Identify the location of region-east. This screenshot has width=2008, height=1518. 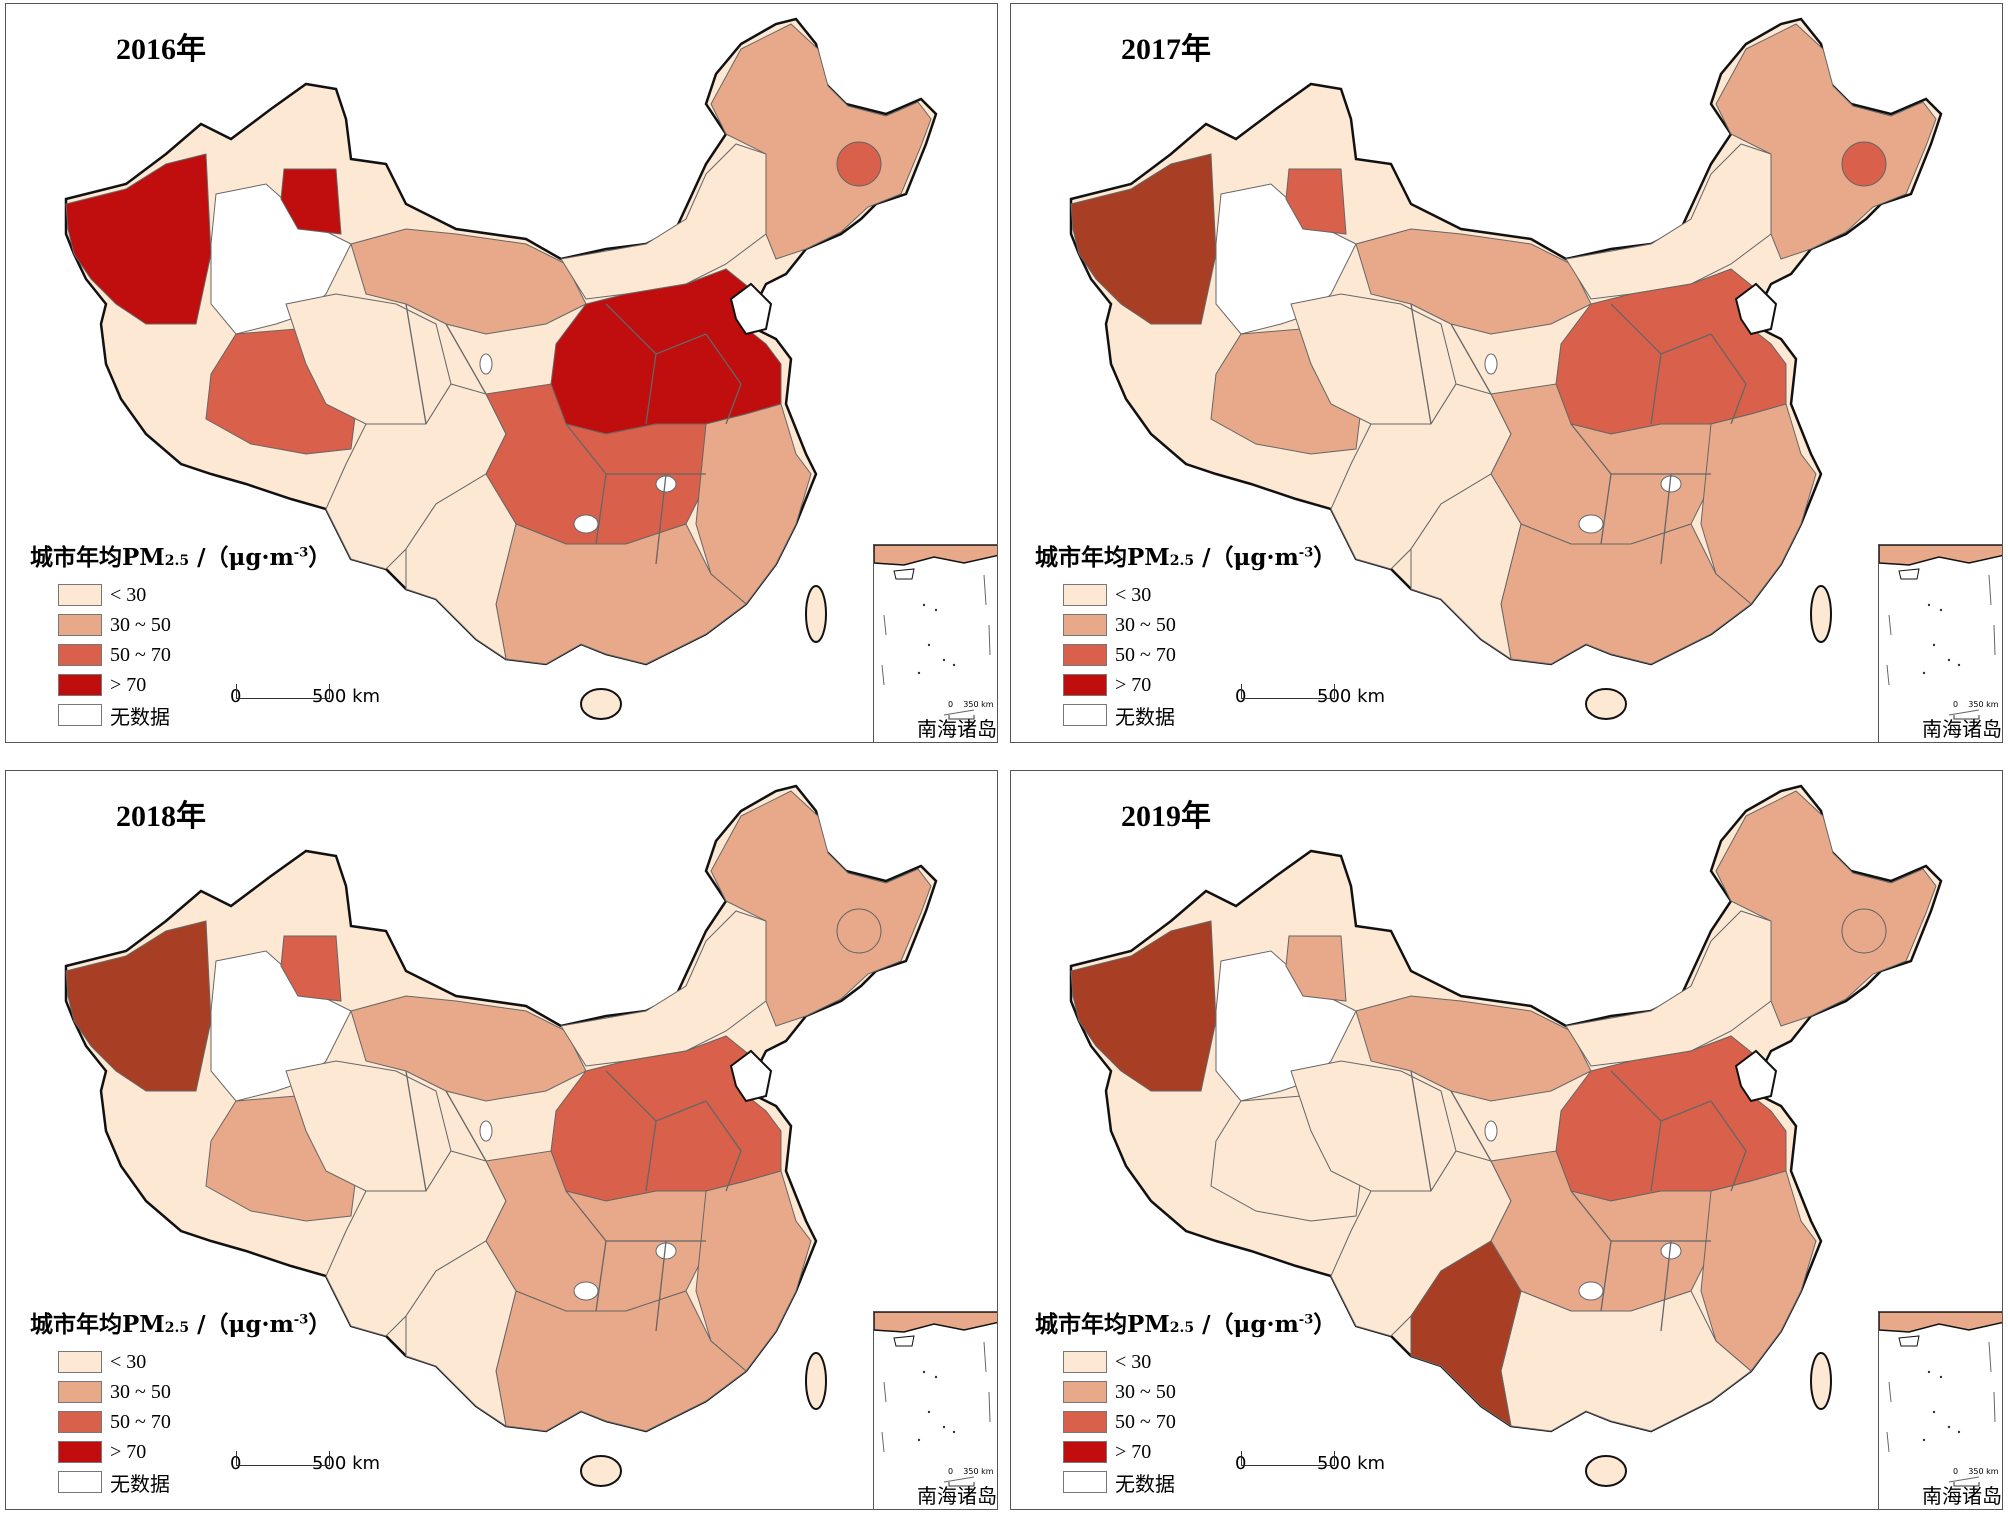
(1758, 504).